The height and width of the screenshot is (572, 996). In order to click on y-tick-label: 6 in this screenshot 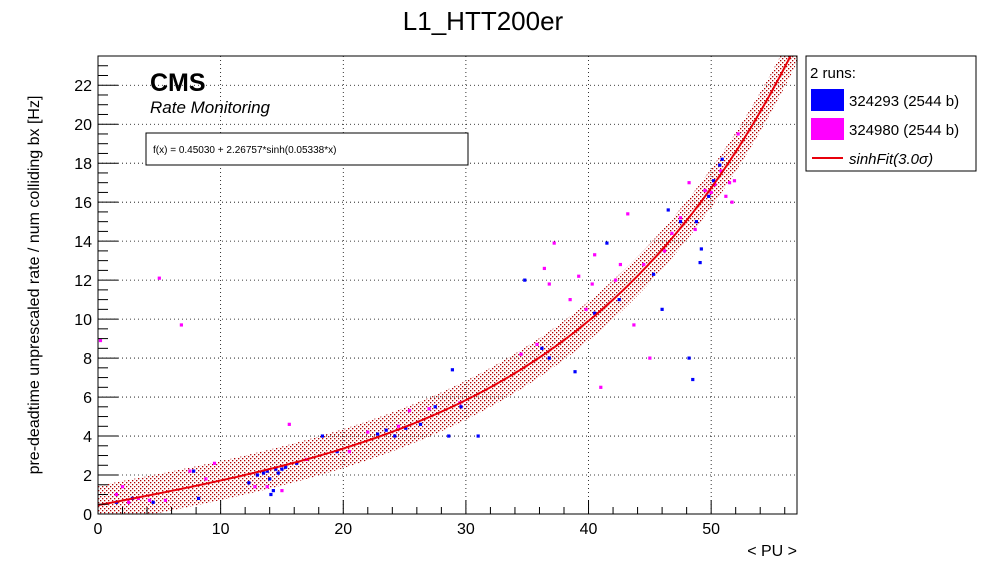, I will do `click(87, 398)`.